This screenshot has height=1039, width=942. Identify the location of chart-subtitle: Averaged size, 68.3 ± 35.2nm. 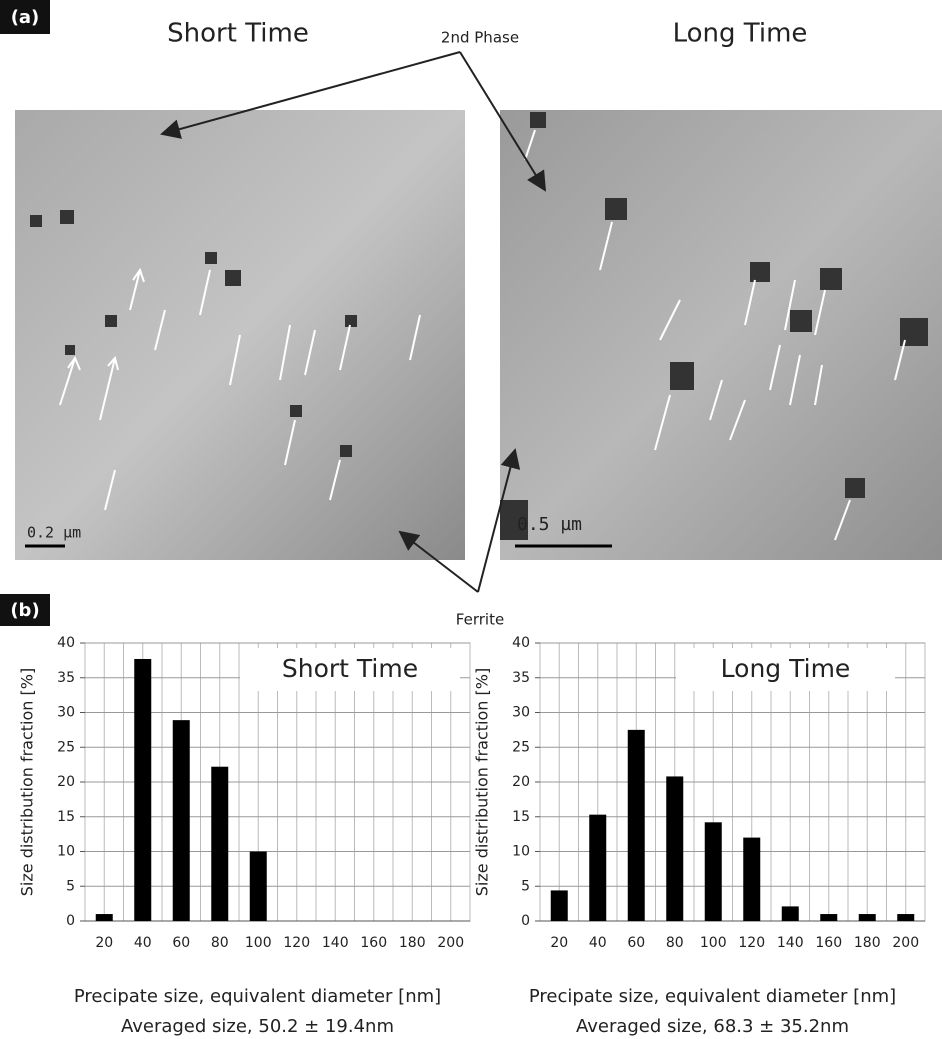
(712, 1026).